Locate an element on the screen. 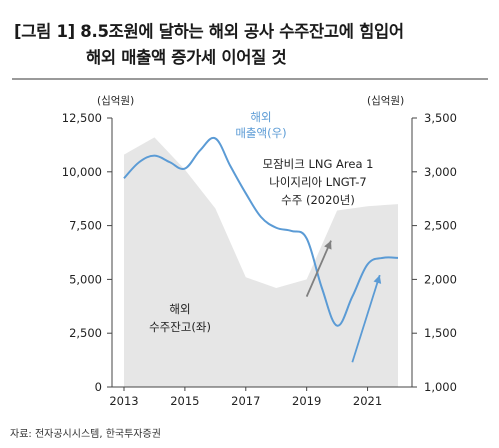 This screenshot has height=448, width=499. x-tick-label: 2021 is located at coordinates (367, 401).